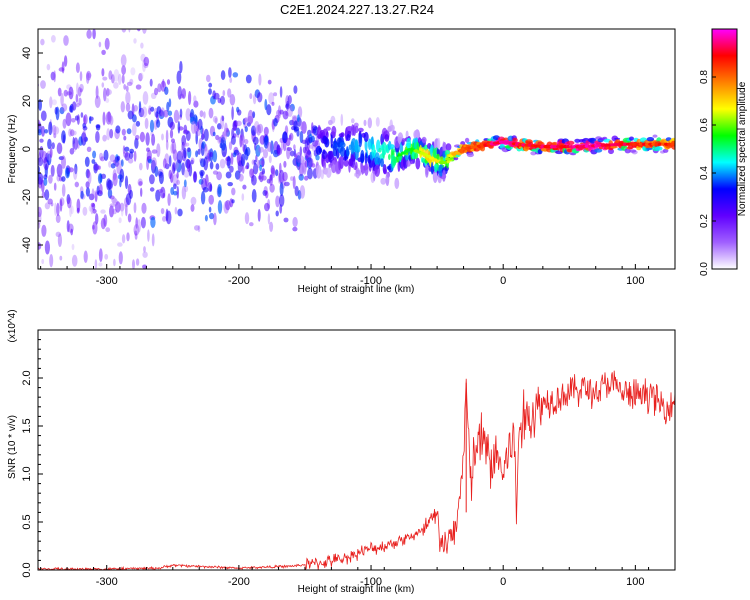 The width and height of the screenshot is (750, 600). Describe the element at coordinates (358, 275) in the screenshot. I see `spectrogram-x-ticks: -300 -200 -100 0 100` at that location.